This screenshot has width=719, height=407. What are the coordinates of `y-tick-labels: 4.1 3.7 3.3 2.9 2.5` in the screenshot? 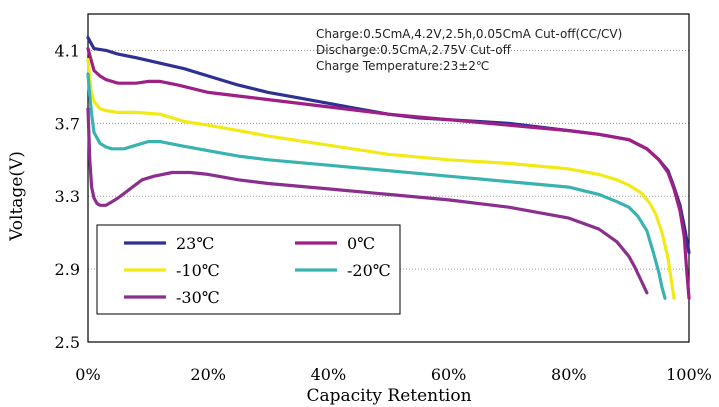 It's located at (67, 196).